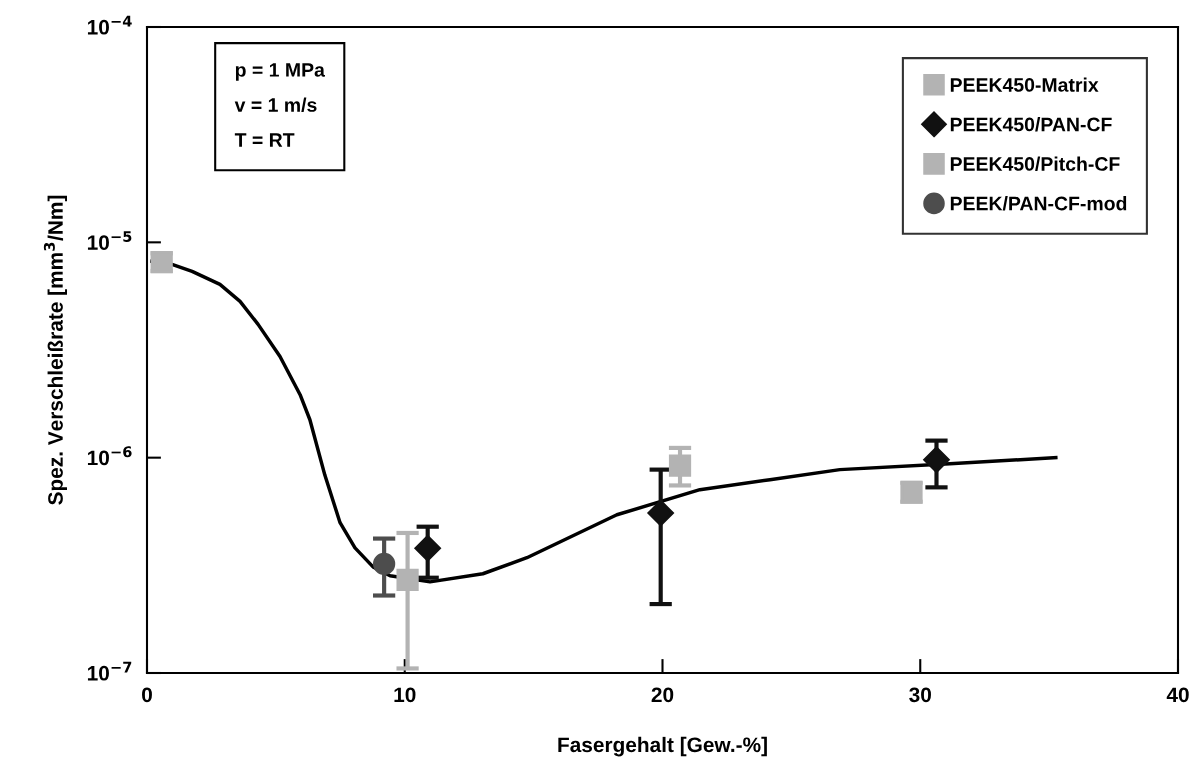 This screenshot has height=763, width=1202. Describe the element at coordinates (1038, 203) in the screenshot. I see `legend-label: PEEK/PAN-CF-mod` at that location.